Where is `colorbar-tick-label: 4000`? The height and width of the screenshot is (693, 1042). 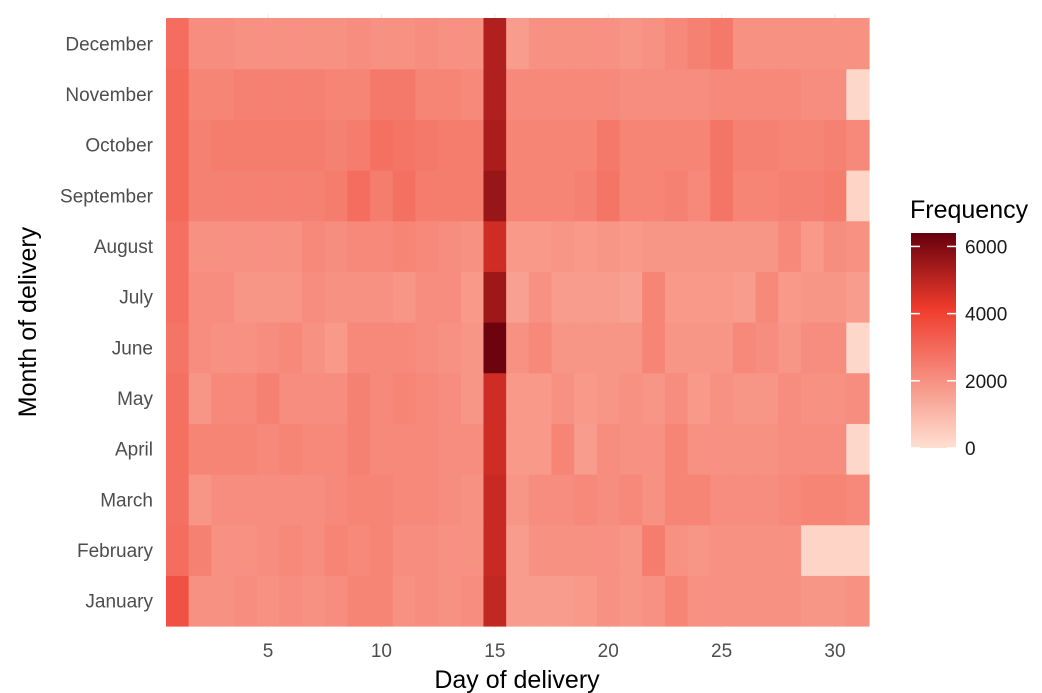
colorbar-tick-label: 4000 is located at coordinates (986, 315).